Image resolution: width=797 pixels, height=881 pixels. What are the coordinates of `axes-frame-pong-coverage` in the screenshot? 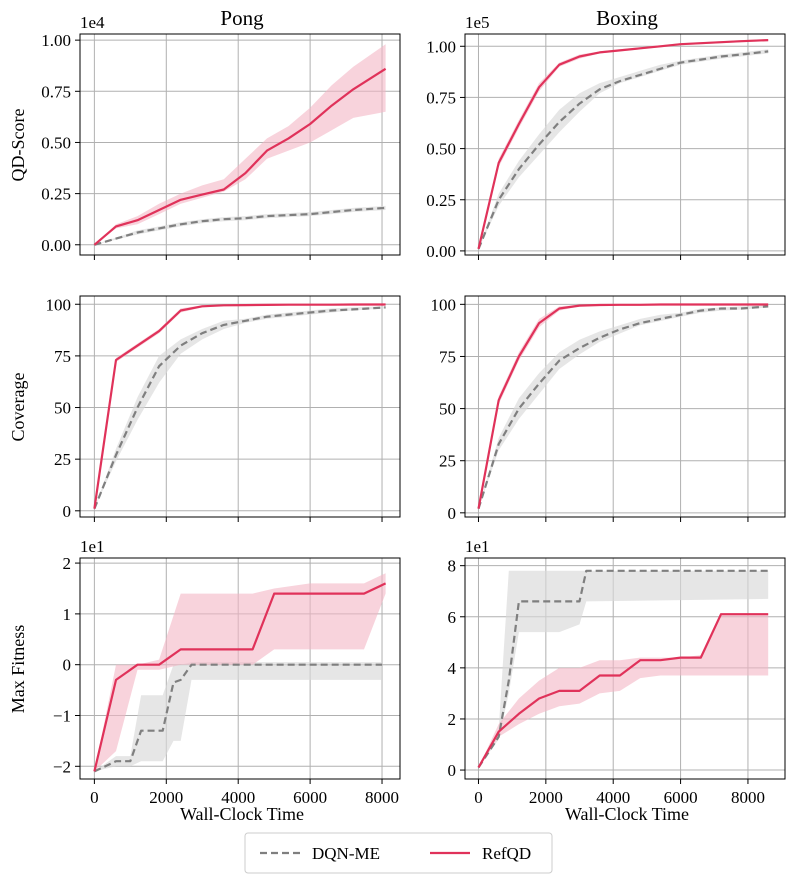 It's located at (240, 406).